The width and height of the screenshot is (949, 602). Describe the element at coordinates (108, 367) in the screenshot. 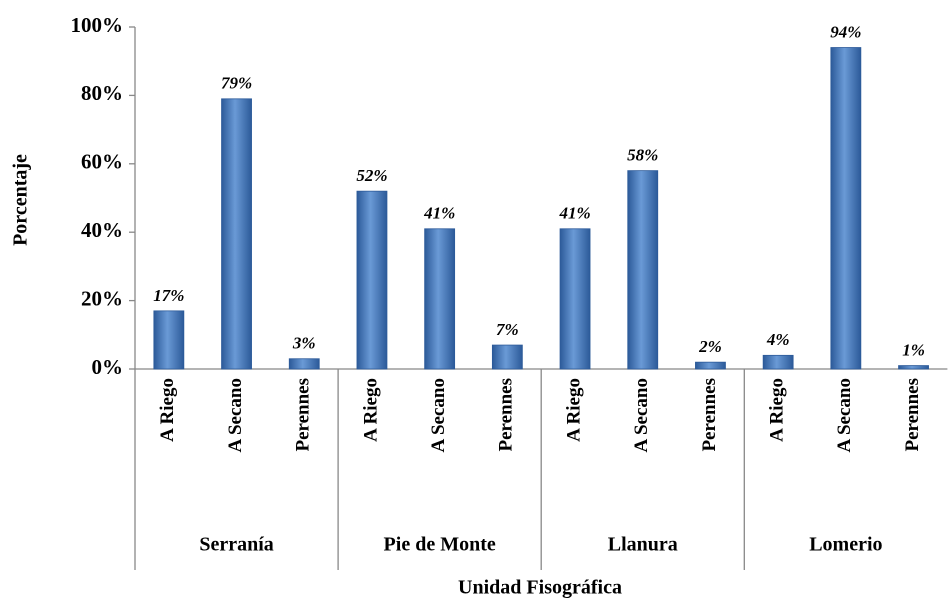

I see `y-tick-label: 0%` at that location.